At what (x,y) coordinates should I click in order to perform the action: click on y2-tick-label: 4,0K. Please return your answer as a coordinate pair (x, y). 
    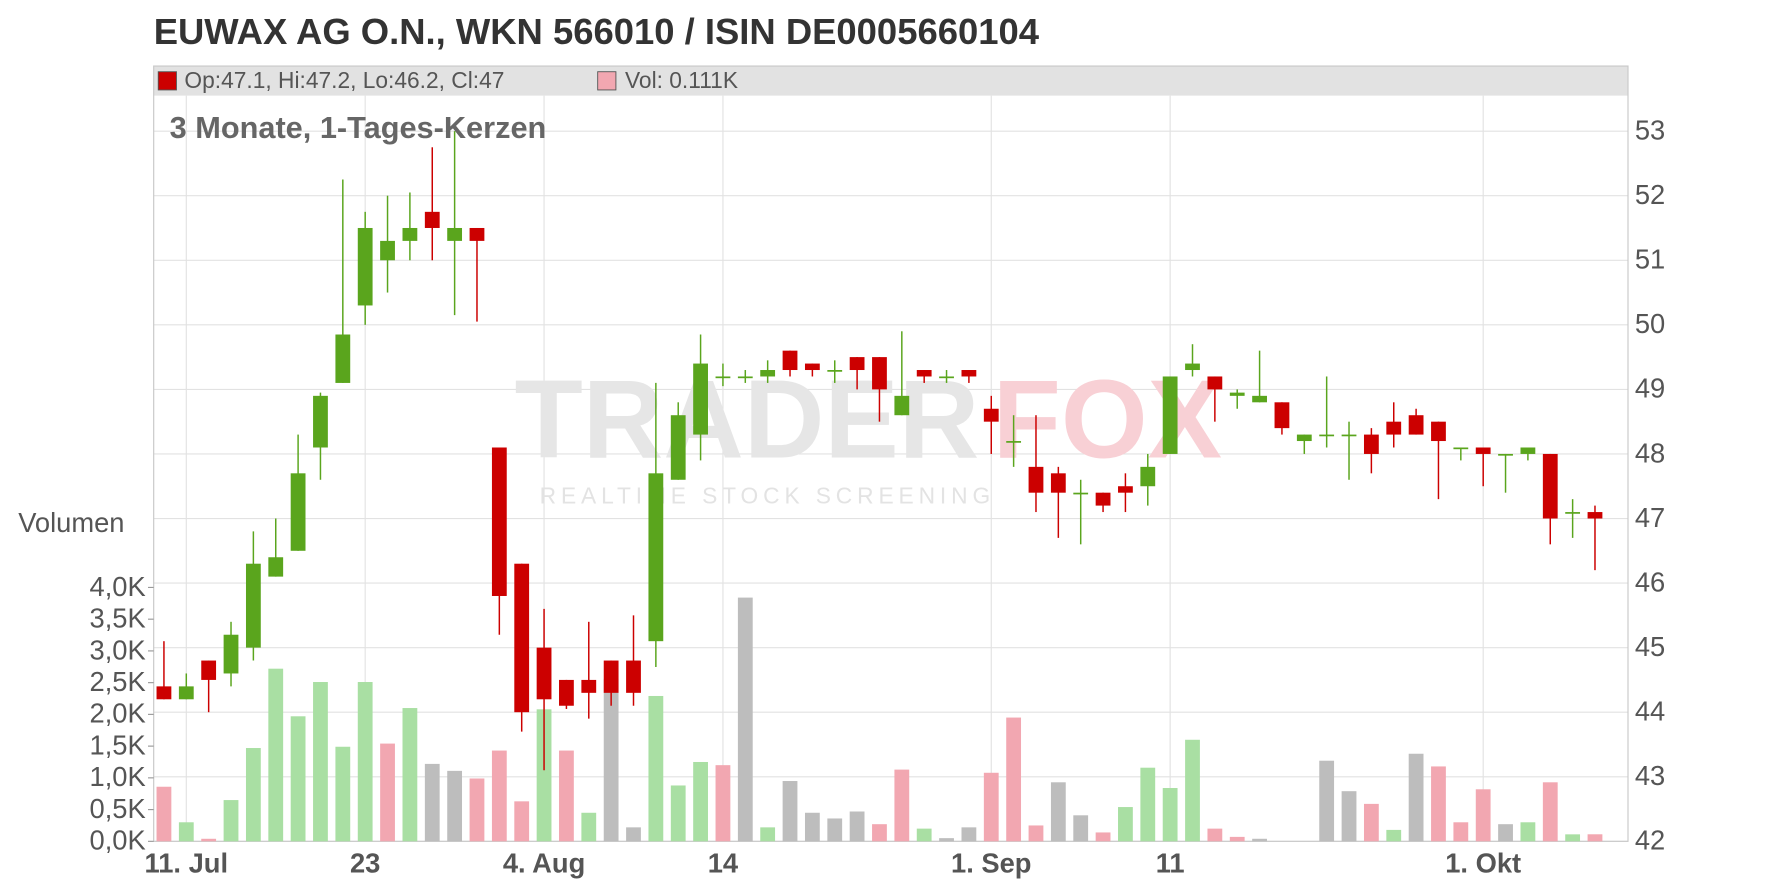
    Looking at the image, I should click on (118, 586).